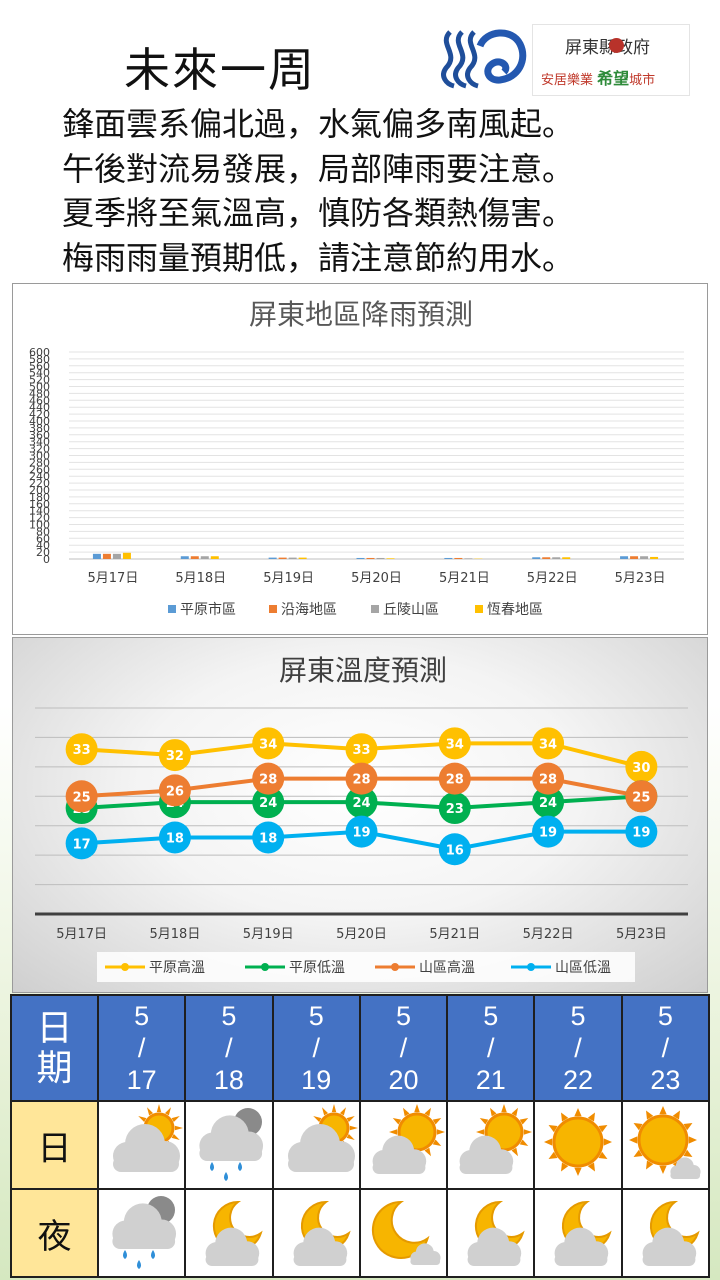 Image resolution: width=720 pixels, height=1280 pixels. I want to click on data-label: 33, so click(82, 750).